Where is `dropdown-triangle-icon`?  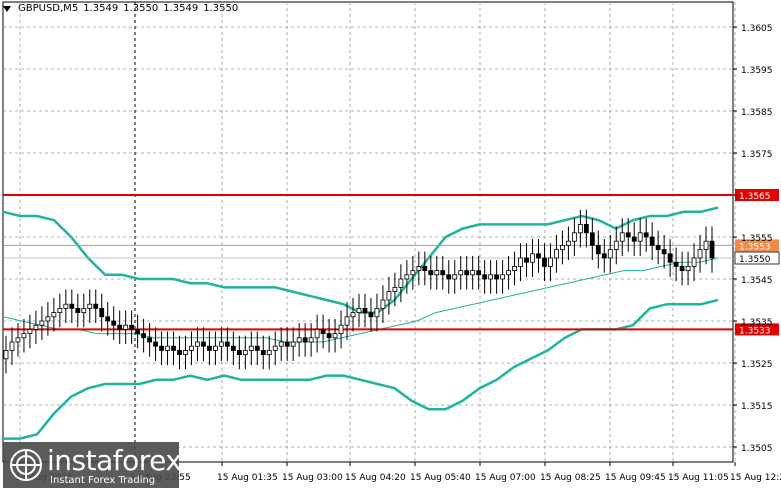 dropdown-triangle-icon is located at coordinates (7, 8).